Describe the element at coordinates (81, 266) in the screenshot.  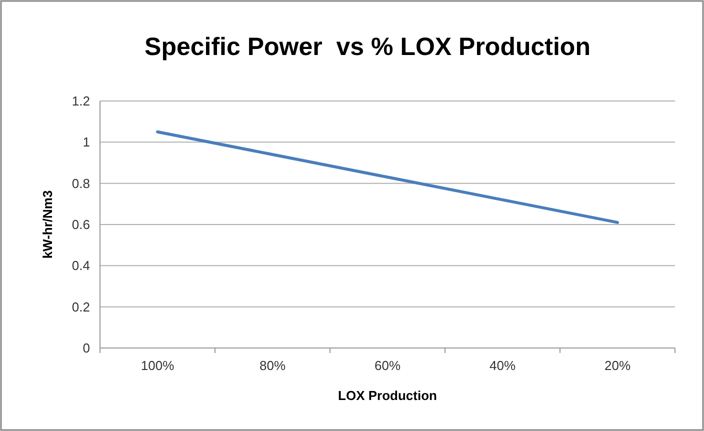
I see `y-tick-label: 0.4` at that location.